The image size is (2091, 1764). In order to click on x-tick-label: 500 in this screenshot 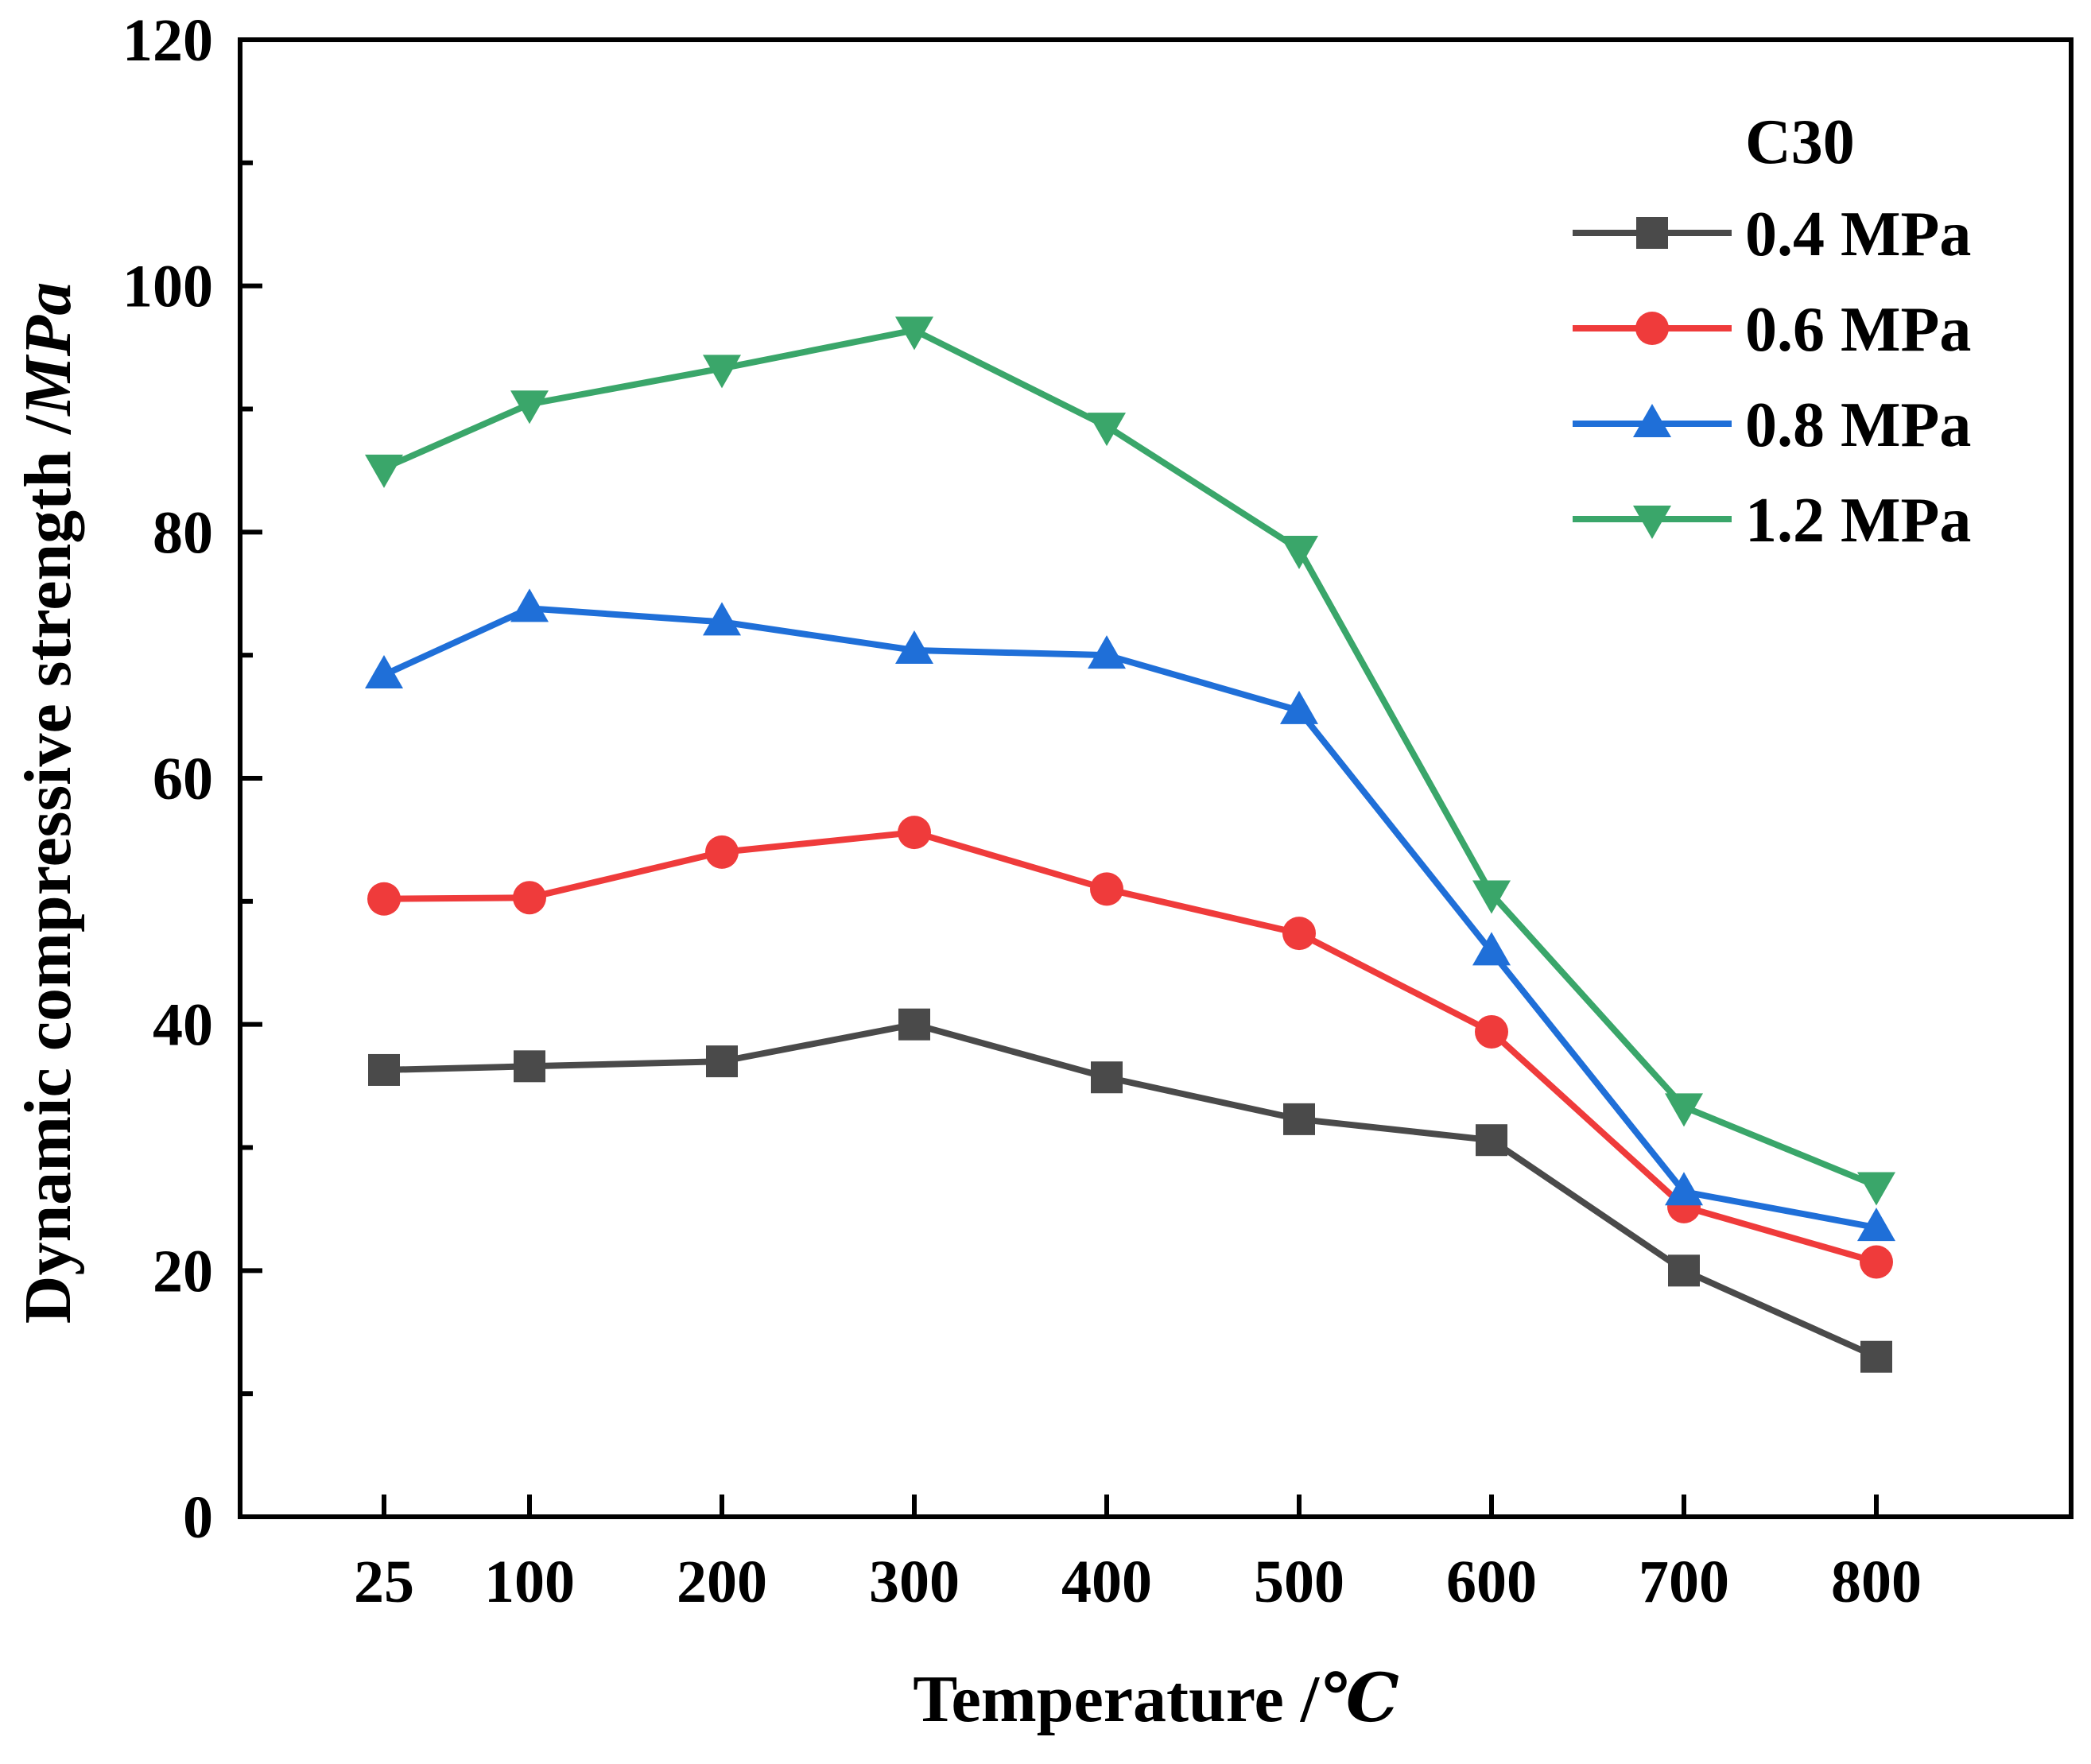, I will do `click(1299, 1582)`.